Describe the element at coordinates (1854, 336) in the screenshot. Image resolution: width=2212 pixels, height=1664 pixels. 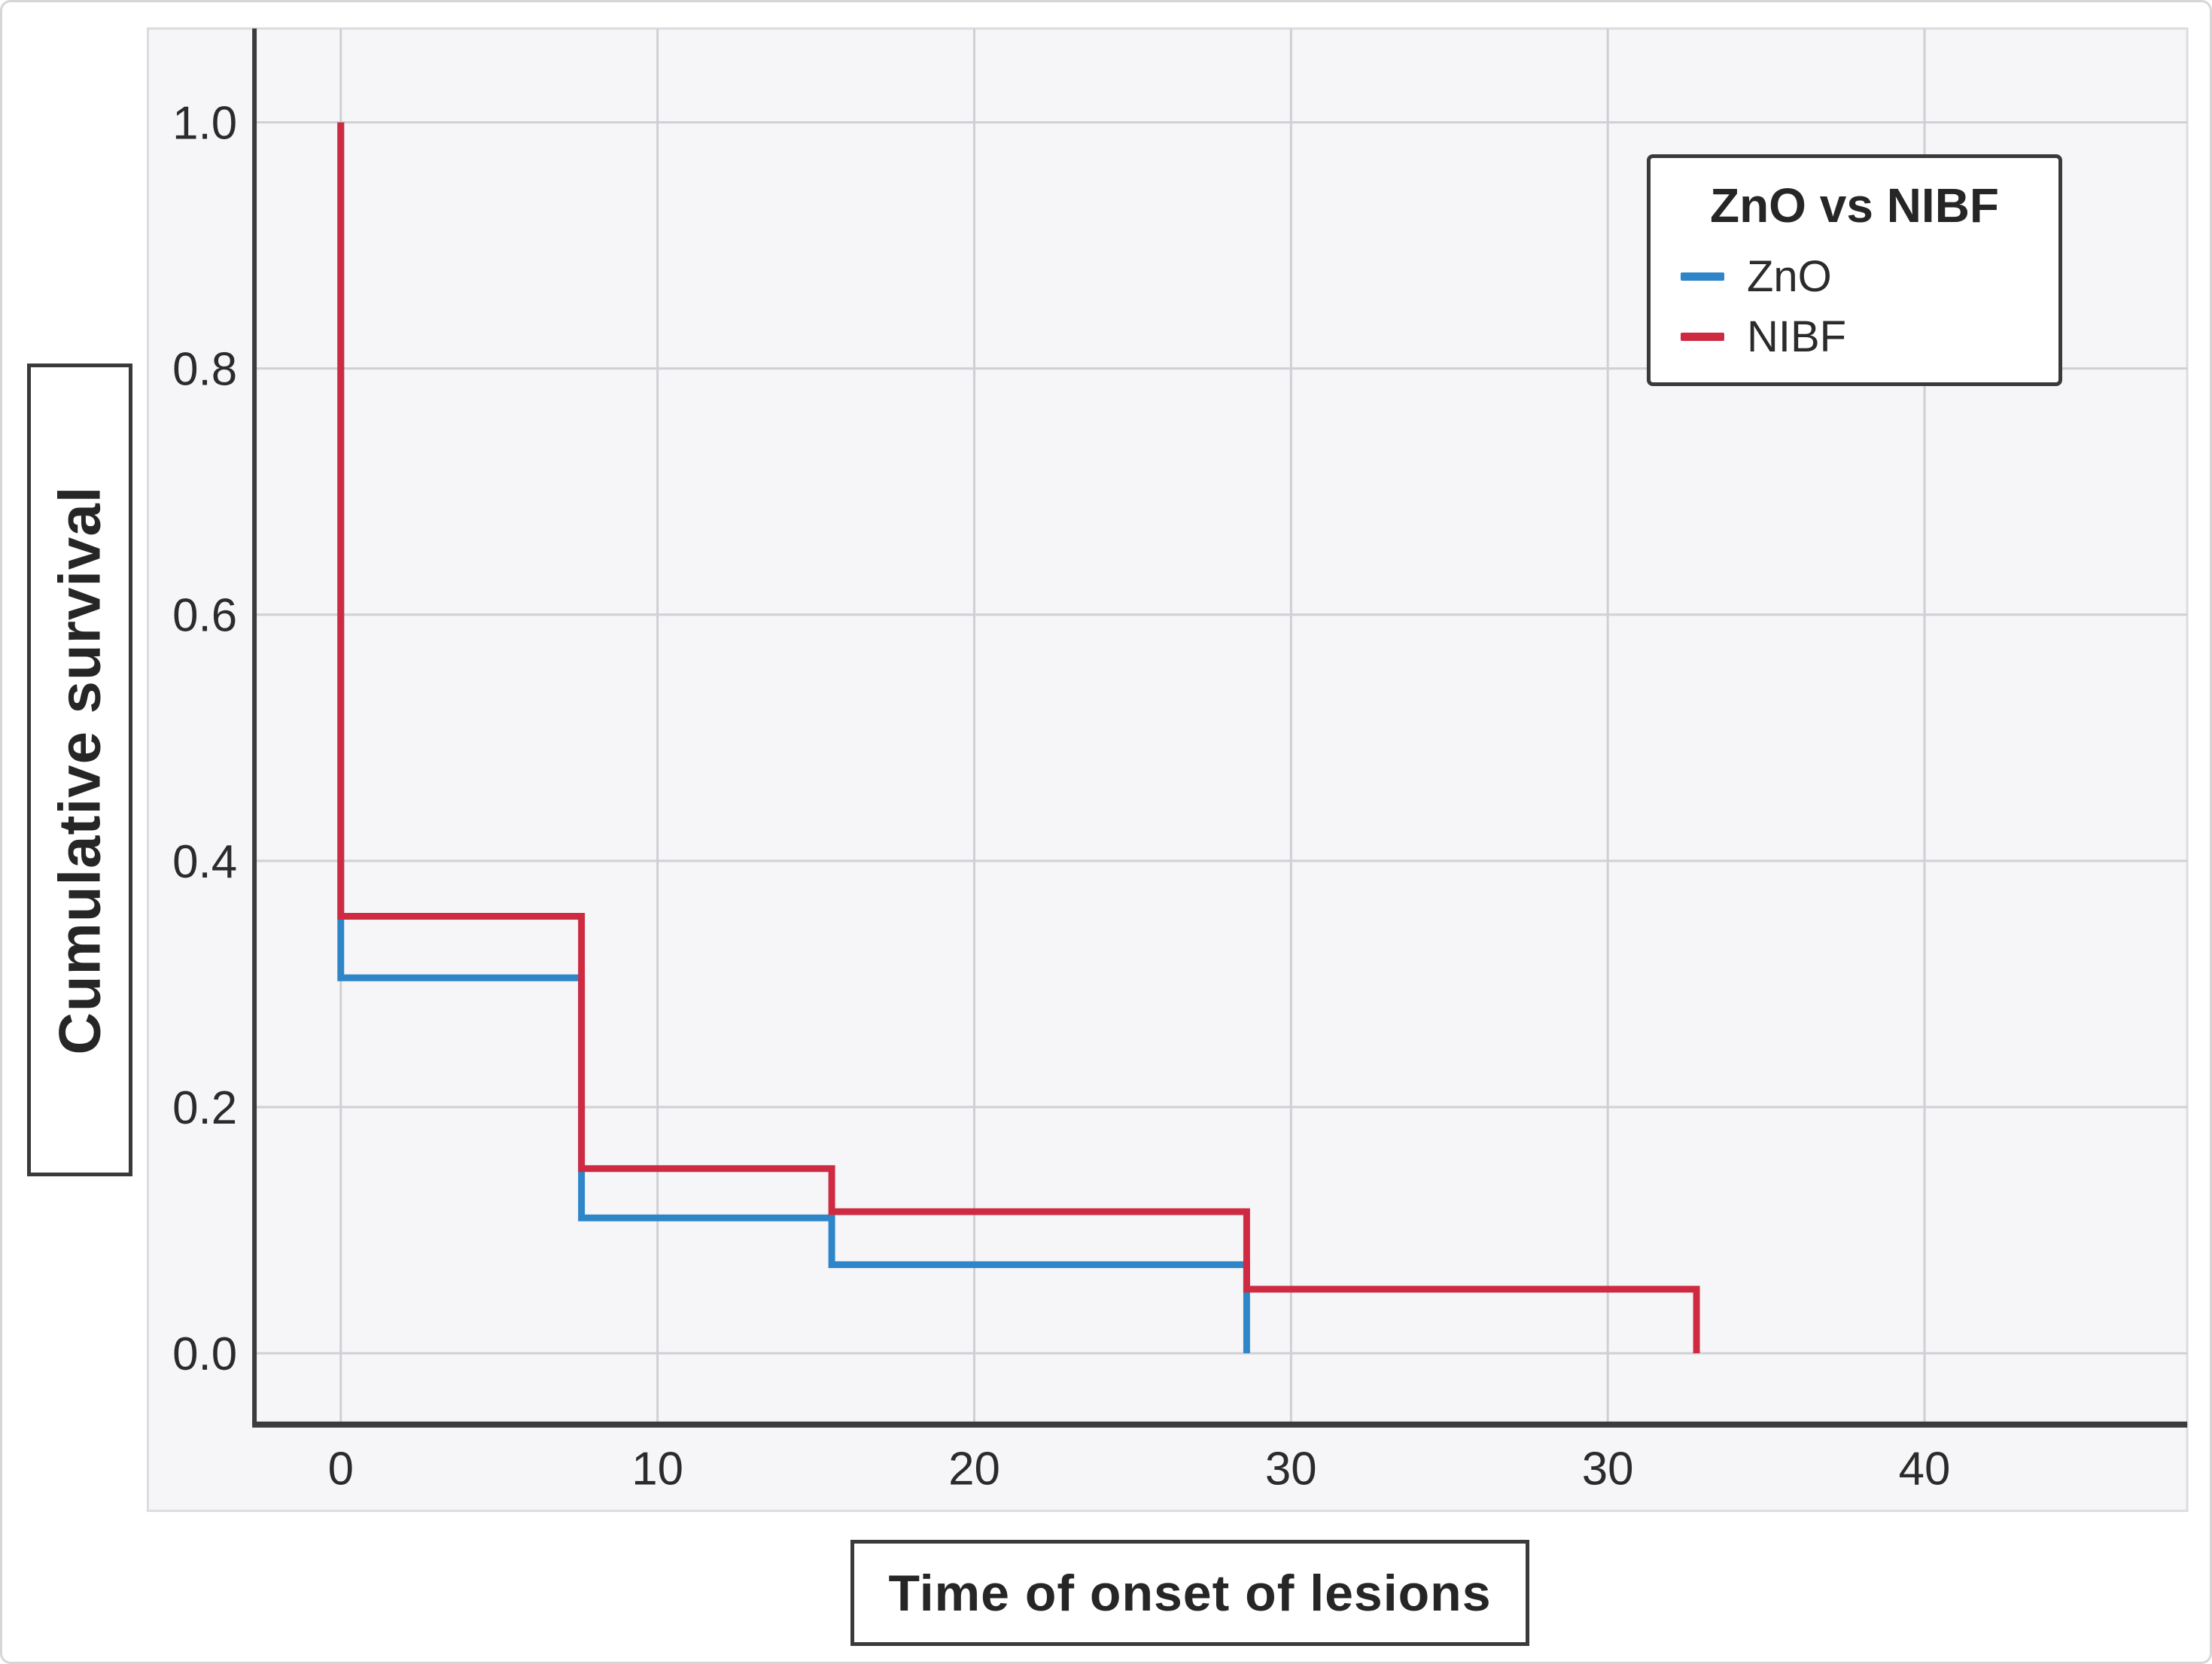
I see `legend-entry-nibf: NIBF` at that location.